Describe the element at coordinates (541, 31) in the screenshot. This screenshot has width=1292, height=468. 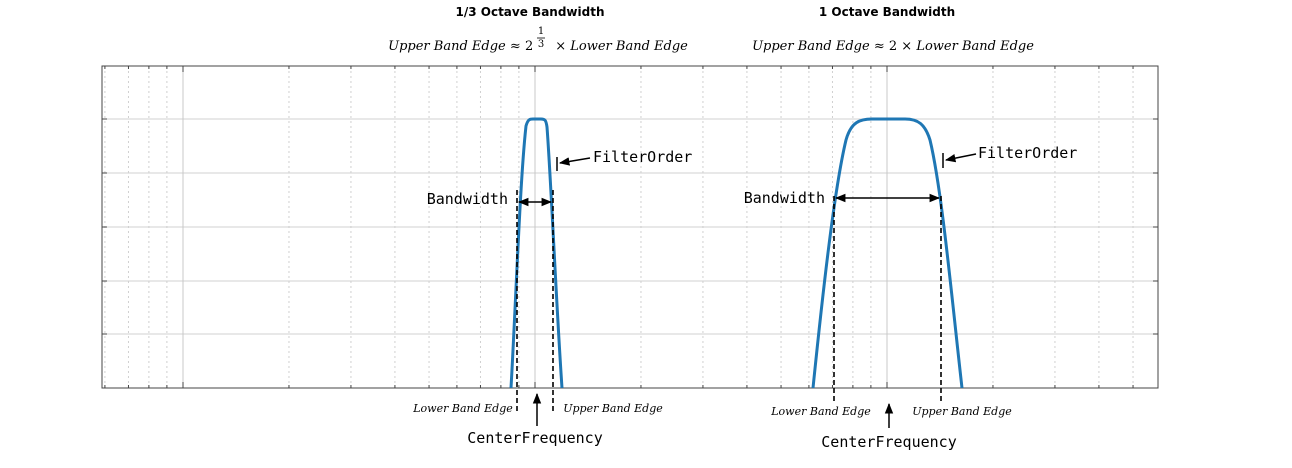
I see `formula-exp-num: 1` at that location.